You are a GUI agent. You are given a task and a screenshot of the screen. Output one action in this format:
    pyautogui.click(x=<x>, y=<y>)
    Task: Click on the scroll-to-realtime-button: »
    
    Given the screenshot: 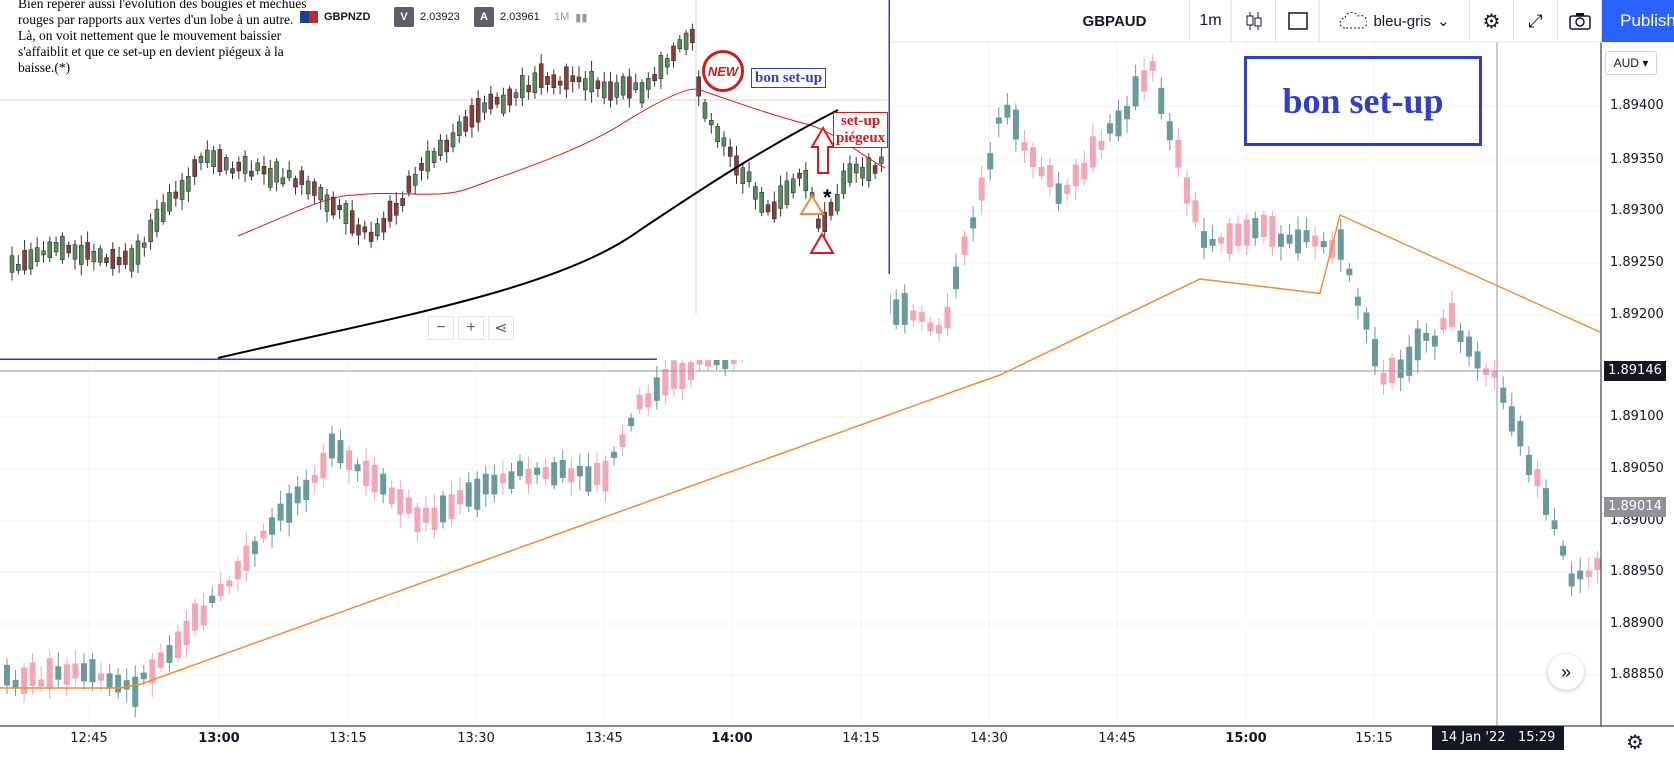 What is the action you would take?
    pyautogui.click(x=1566, y=672)
    